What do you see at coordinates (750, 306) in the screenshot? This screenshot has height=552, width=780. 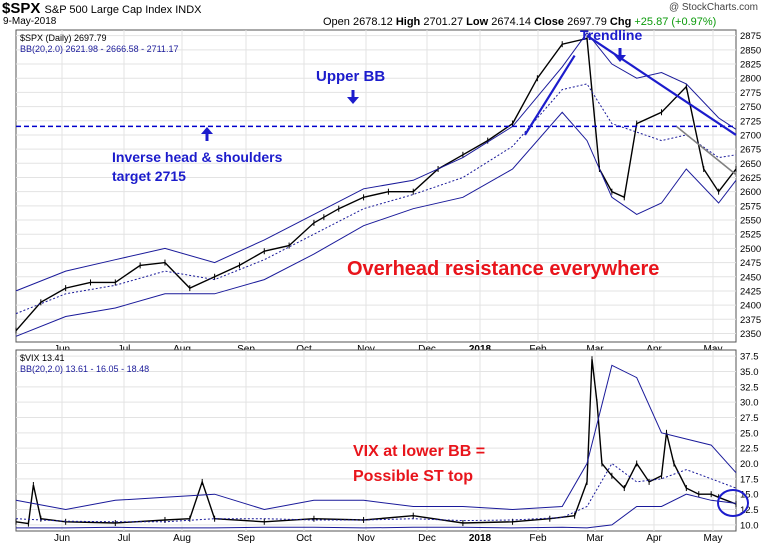 I see `price-y-tick-label: 2400` at bounding box center [750, 306].